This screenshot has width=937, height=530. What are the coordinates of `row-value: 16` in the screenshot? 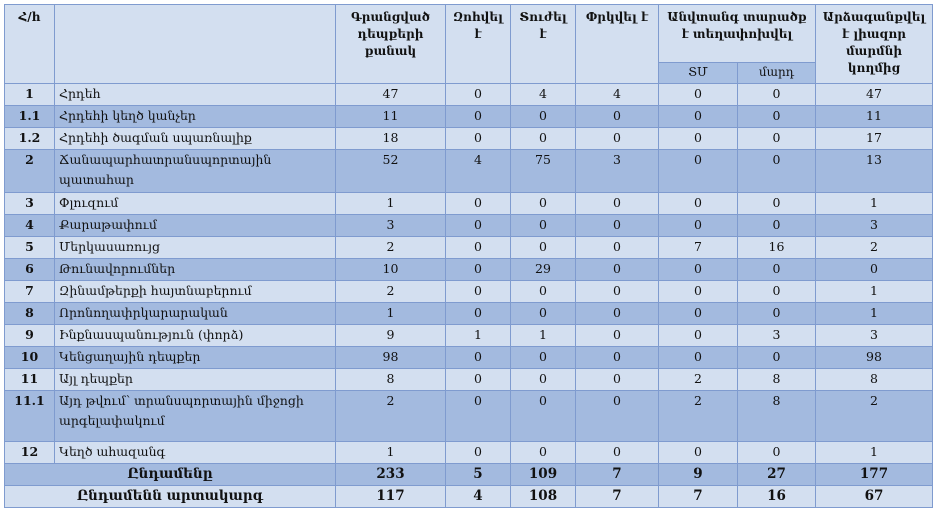 It's located at (776, 247).